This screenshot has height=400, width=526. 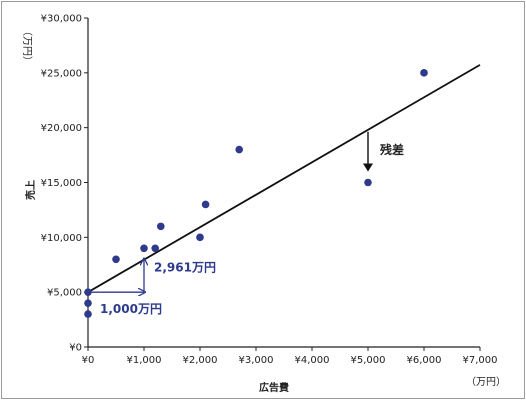 I want to click on x-tick-label: ¥3,000, so click(x=256, y=360).